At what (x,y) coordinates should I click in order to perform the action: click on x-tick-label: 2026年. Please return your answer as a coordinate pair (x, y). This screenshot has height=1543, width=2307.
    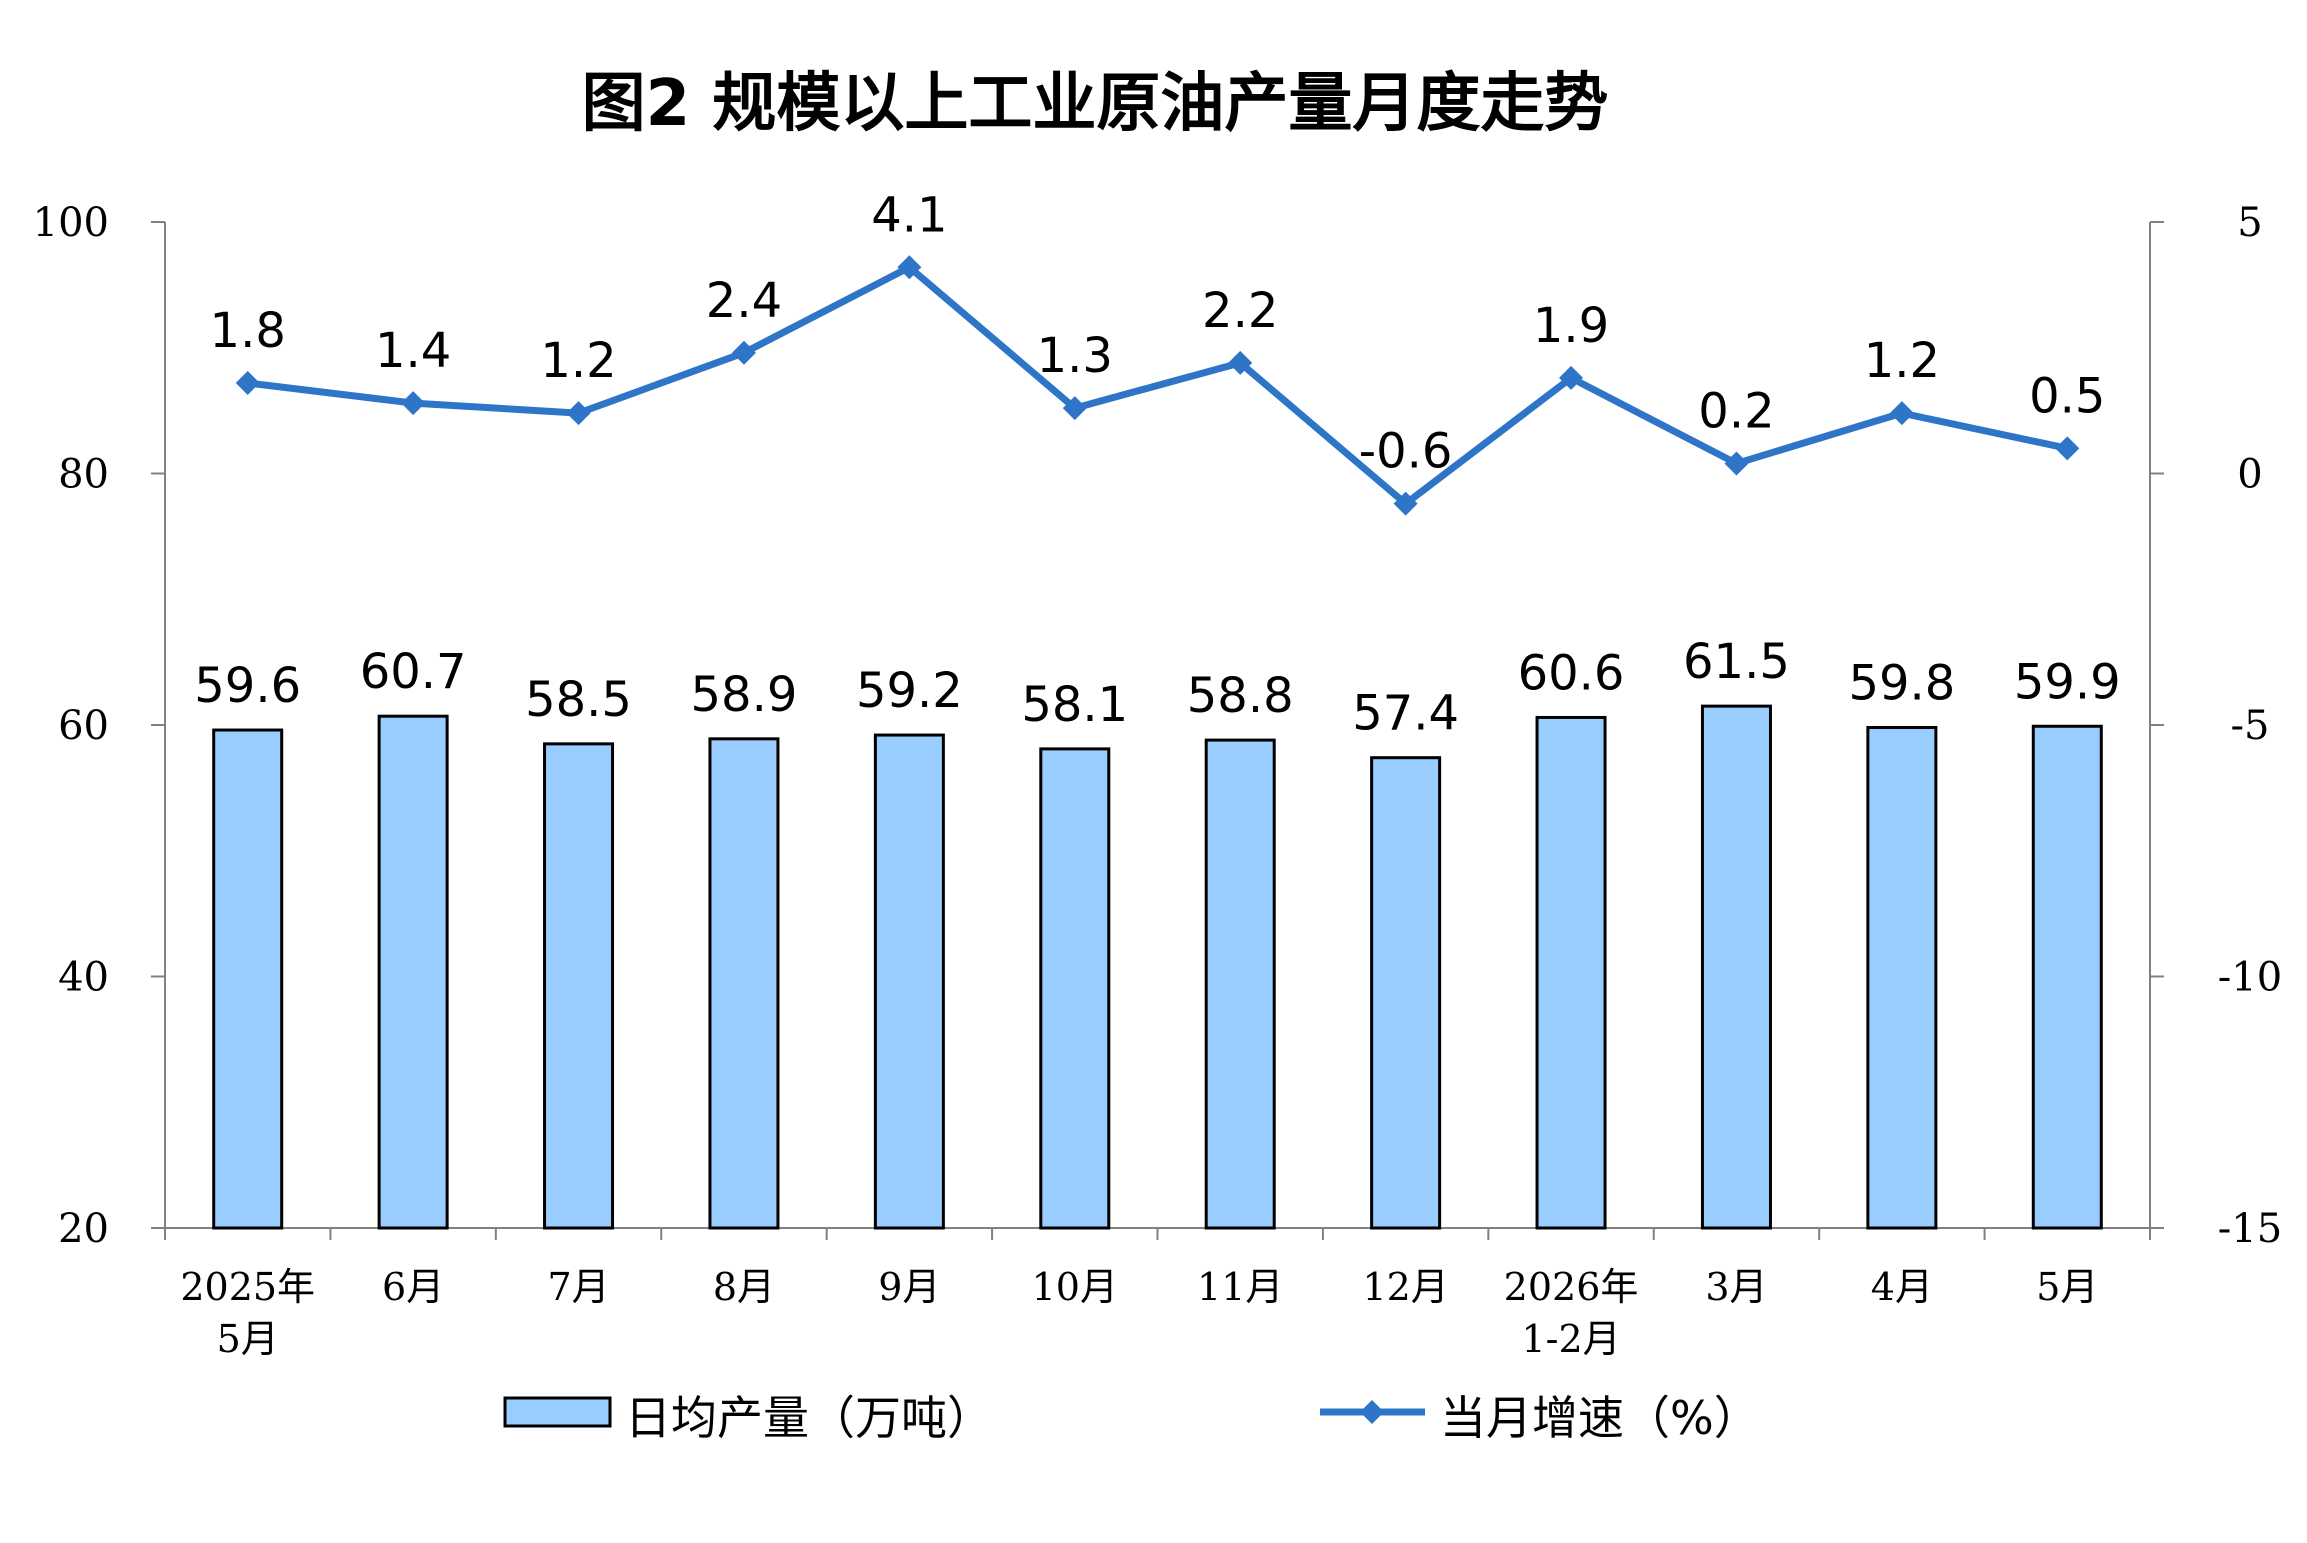
    Looking at the image, I should click on (1571, 1287).